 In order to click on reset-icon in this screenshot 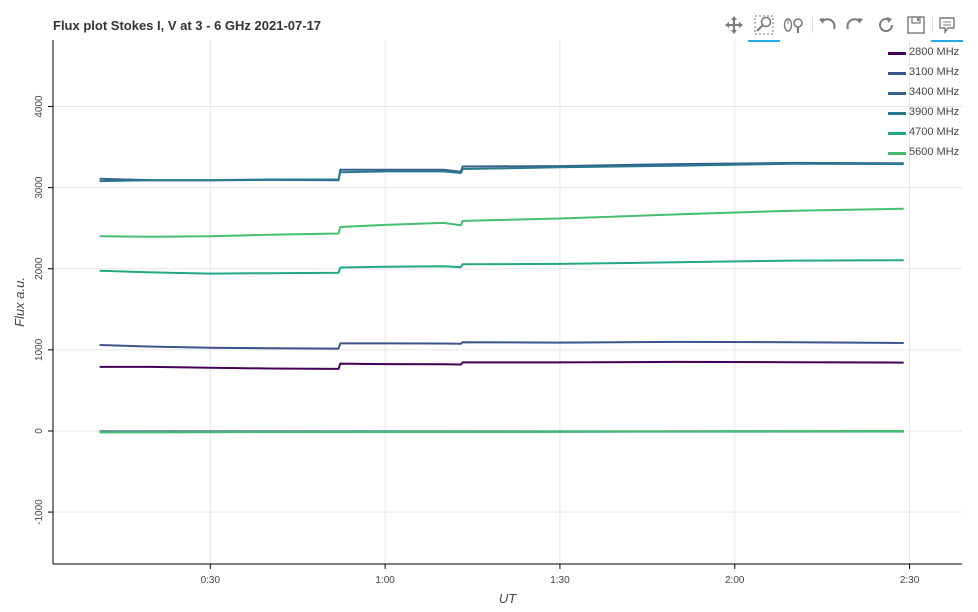, I will do `click(886, 25)`.